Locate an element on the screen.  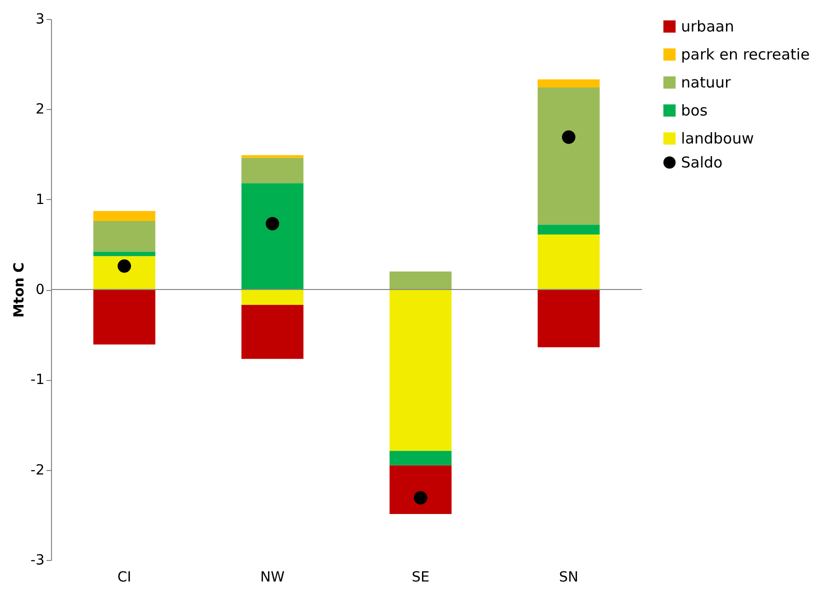
y-tick-label: -2 is located at coordinates (37, 470).